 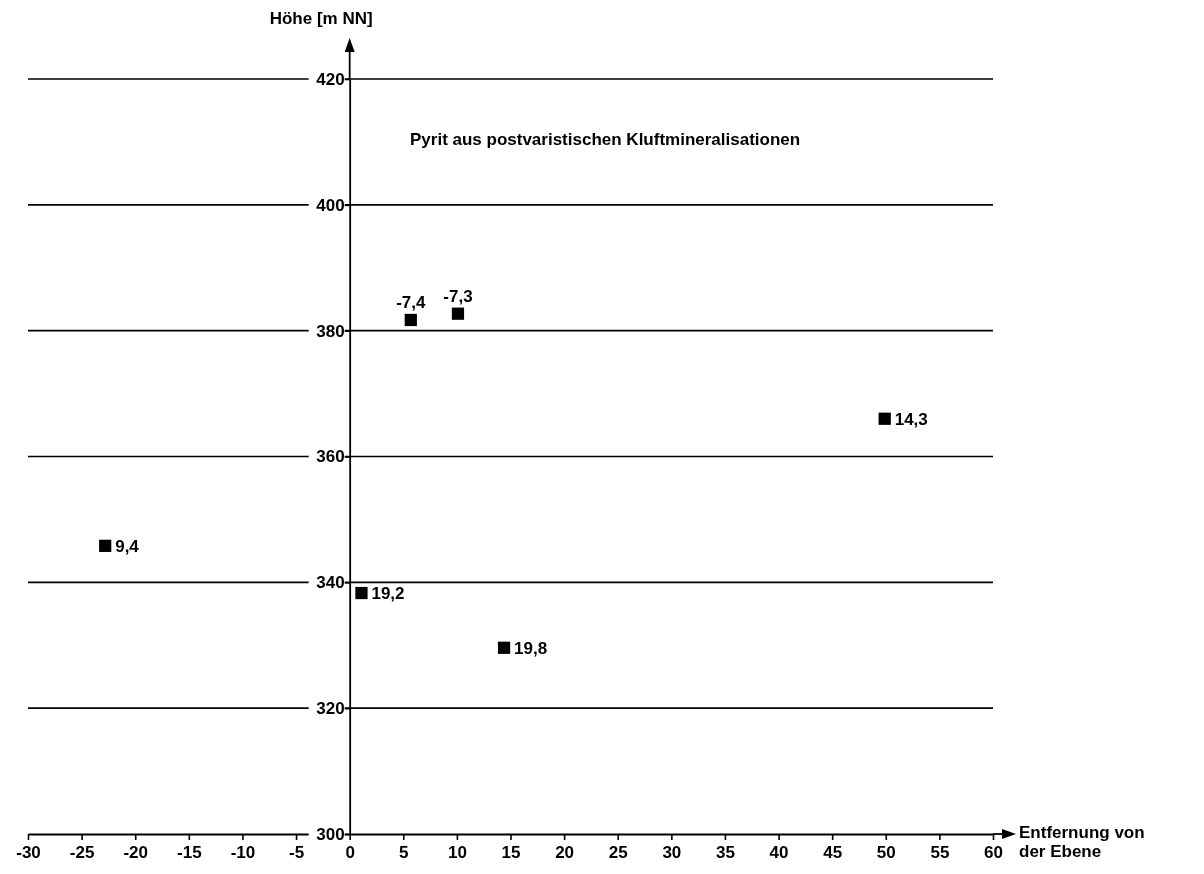 I want to click on x-tick-label: 25, so click(x=618, y=853).